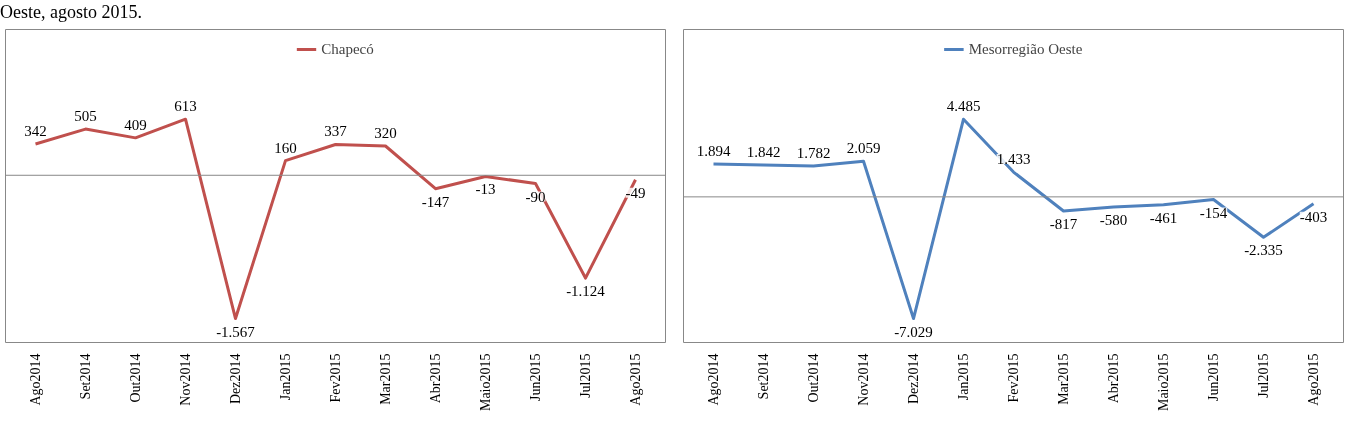 Image resolution: width=1367 pixels, height=435 pixels. What do you see at coordinates (1013, 159) in the screenshot?
I see `data-label: 1.433` at bounding box center [1013, 159].